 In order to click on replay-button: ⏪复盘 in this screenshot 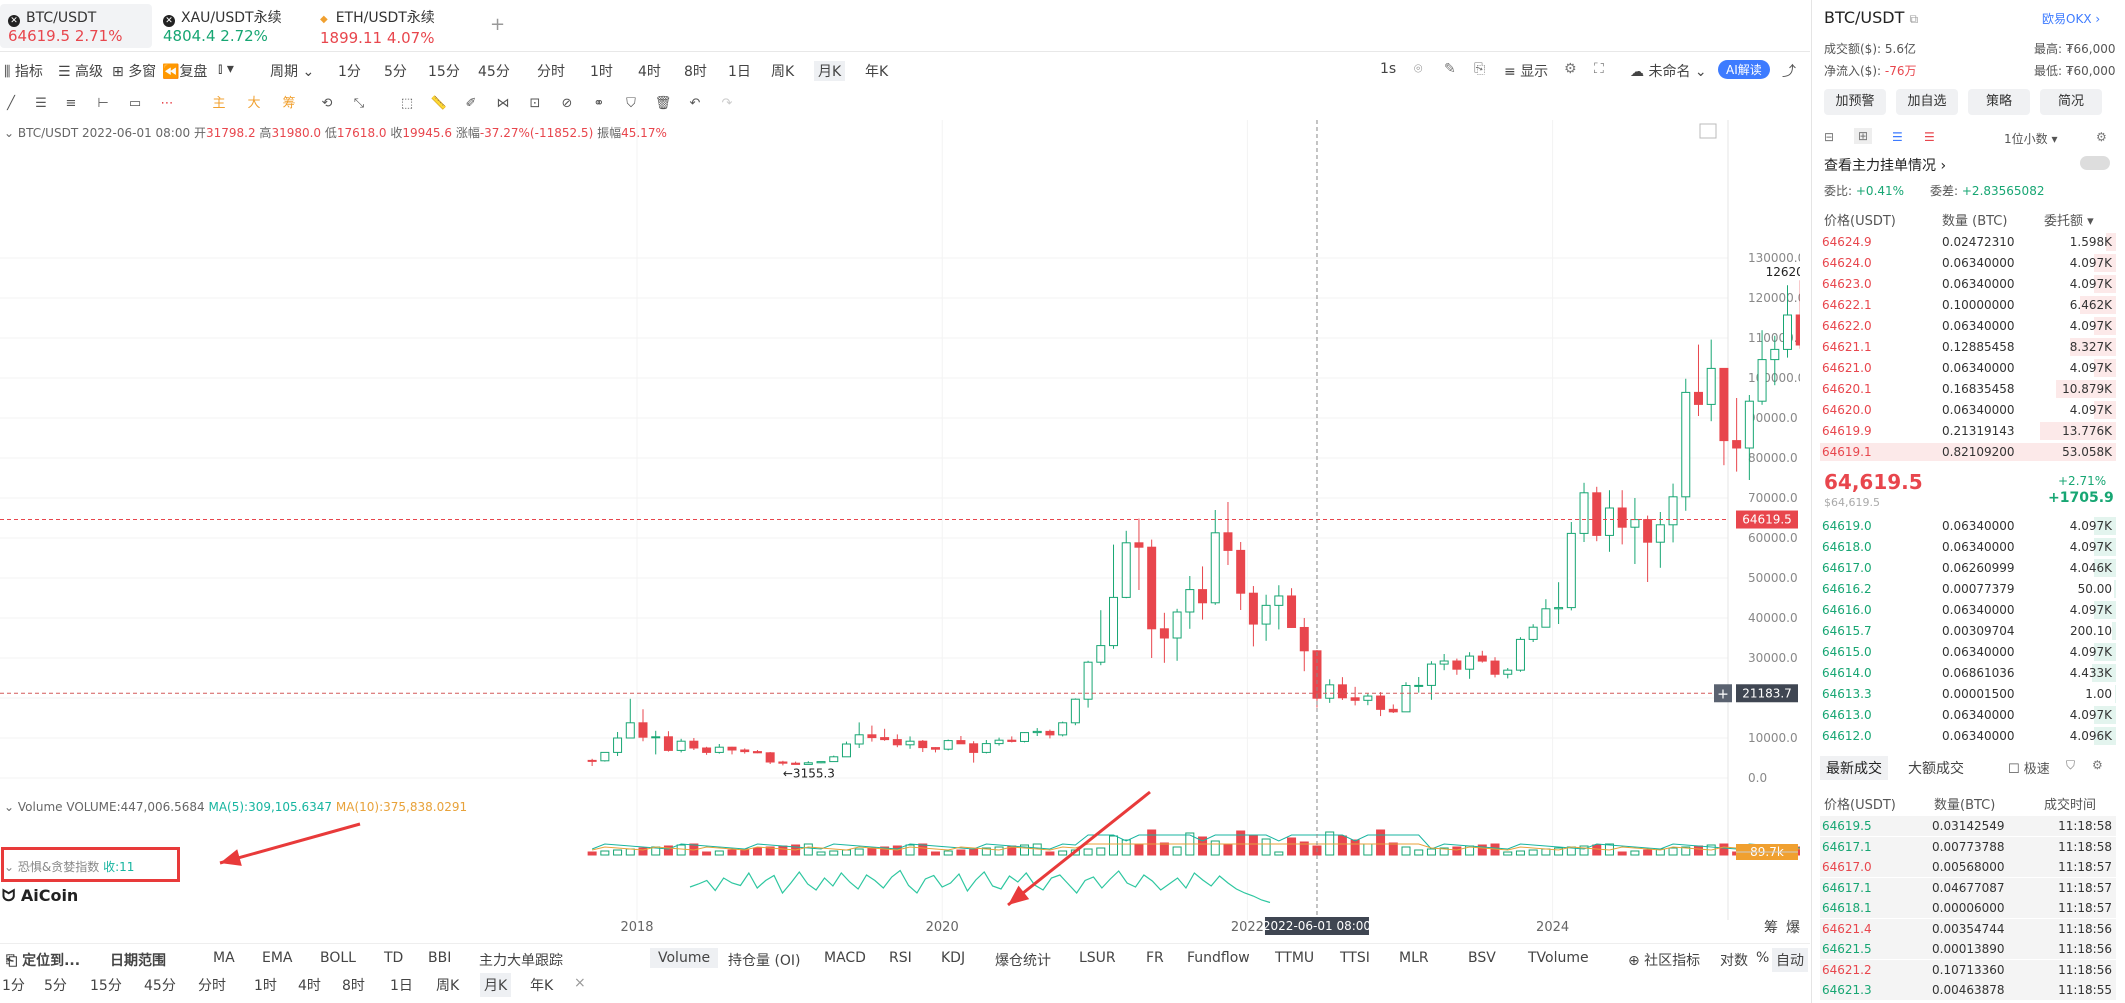, I will do `click(184, 71)`.